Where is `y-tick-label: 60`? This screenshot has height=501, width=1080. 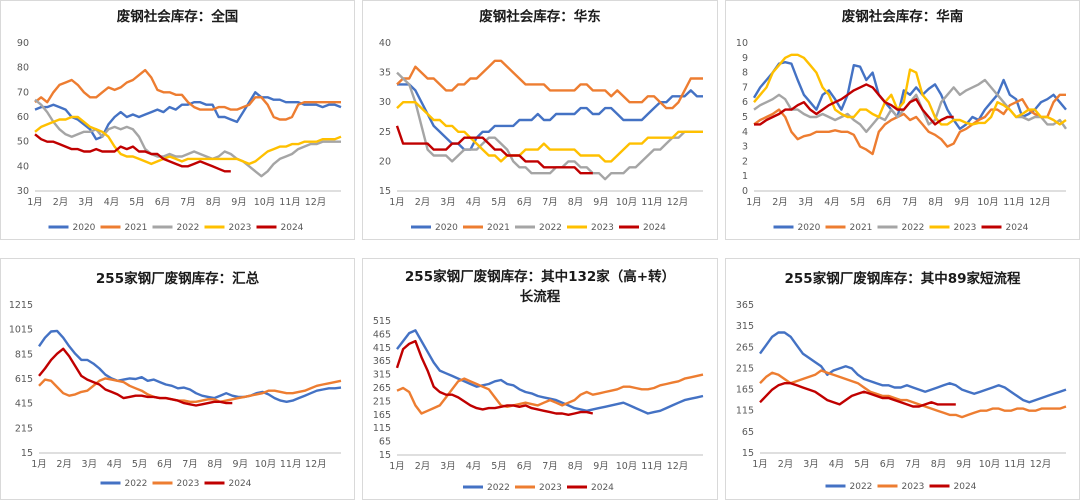
y-tick-label: 60 is located at coordinates (23, 117).